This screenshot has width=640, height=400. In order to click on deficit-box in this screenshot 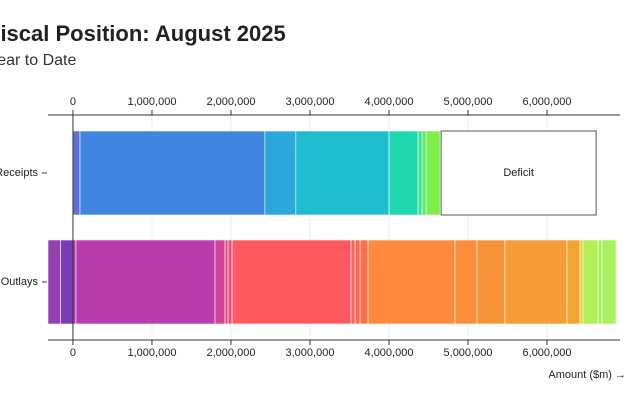, I will do `click(518, 173)`.